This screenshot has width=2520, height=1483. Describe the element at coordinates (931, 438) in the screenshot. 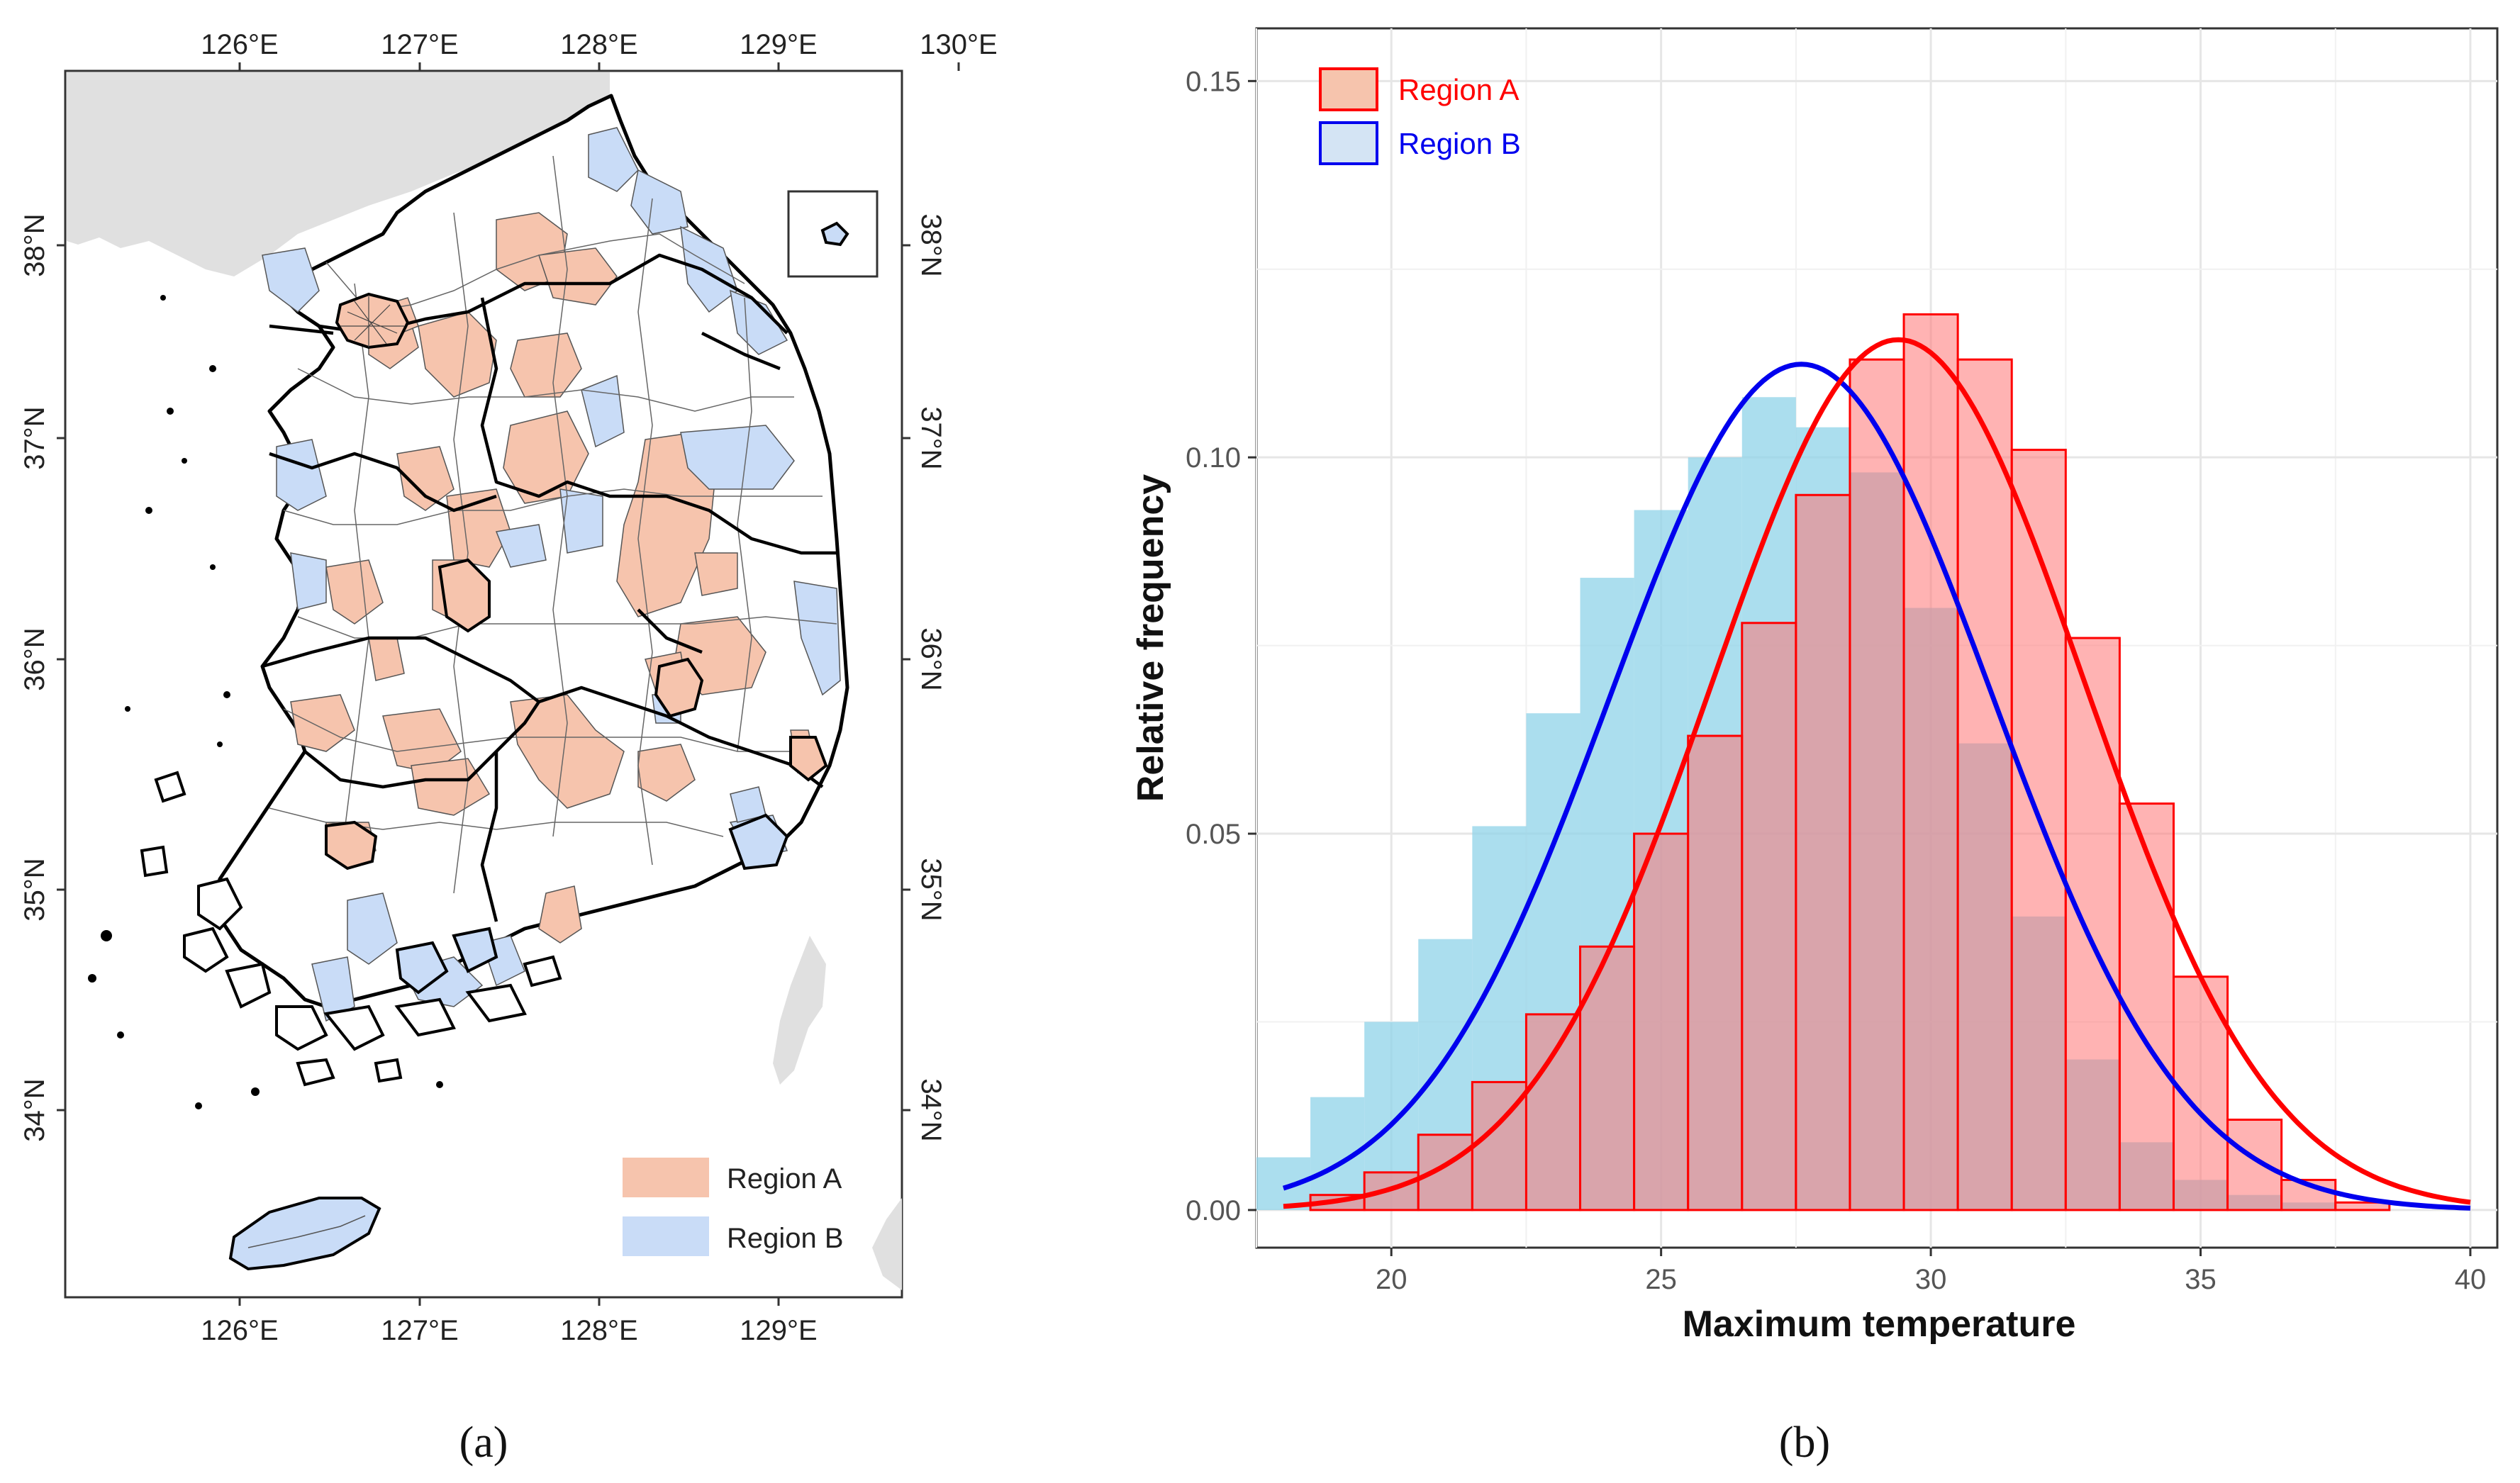

I see `lat-tick-right: 37°N` at that location.